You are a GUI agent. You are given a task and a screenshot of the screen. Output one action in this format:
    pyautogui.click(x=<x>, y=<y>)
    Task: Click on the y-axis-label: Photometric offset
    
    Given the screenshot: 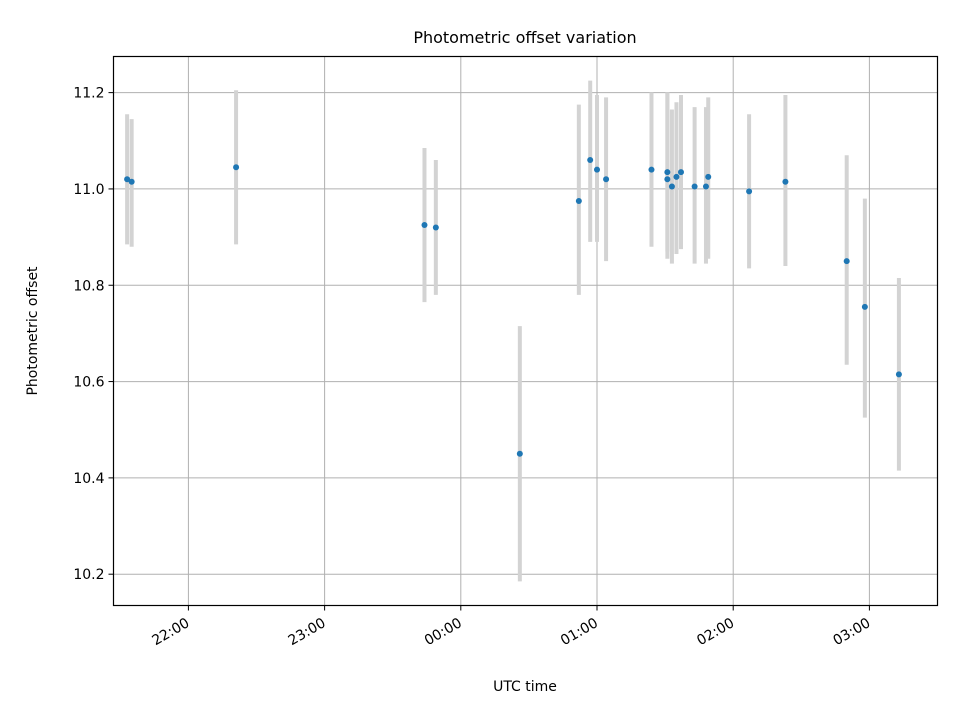 What is the action you would take?
    pyautogui.click(x=33, y=331)
    